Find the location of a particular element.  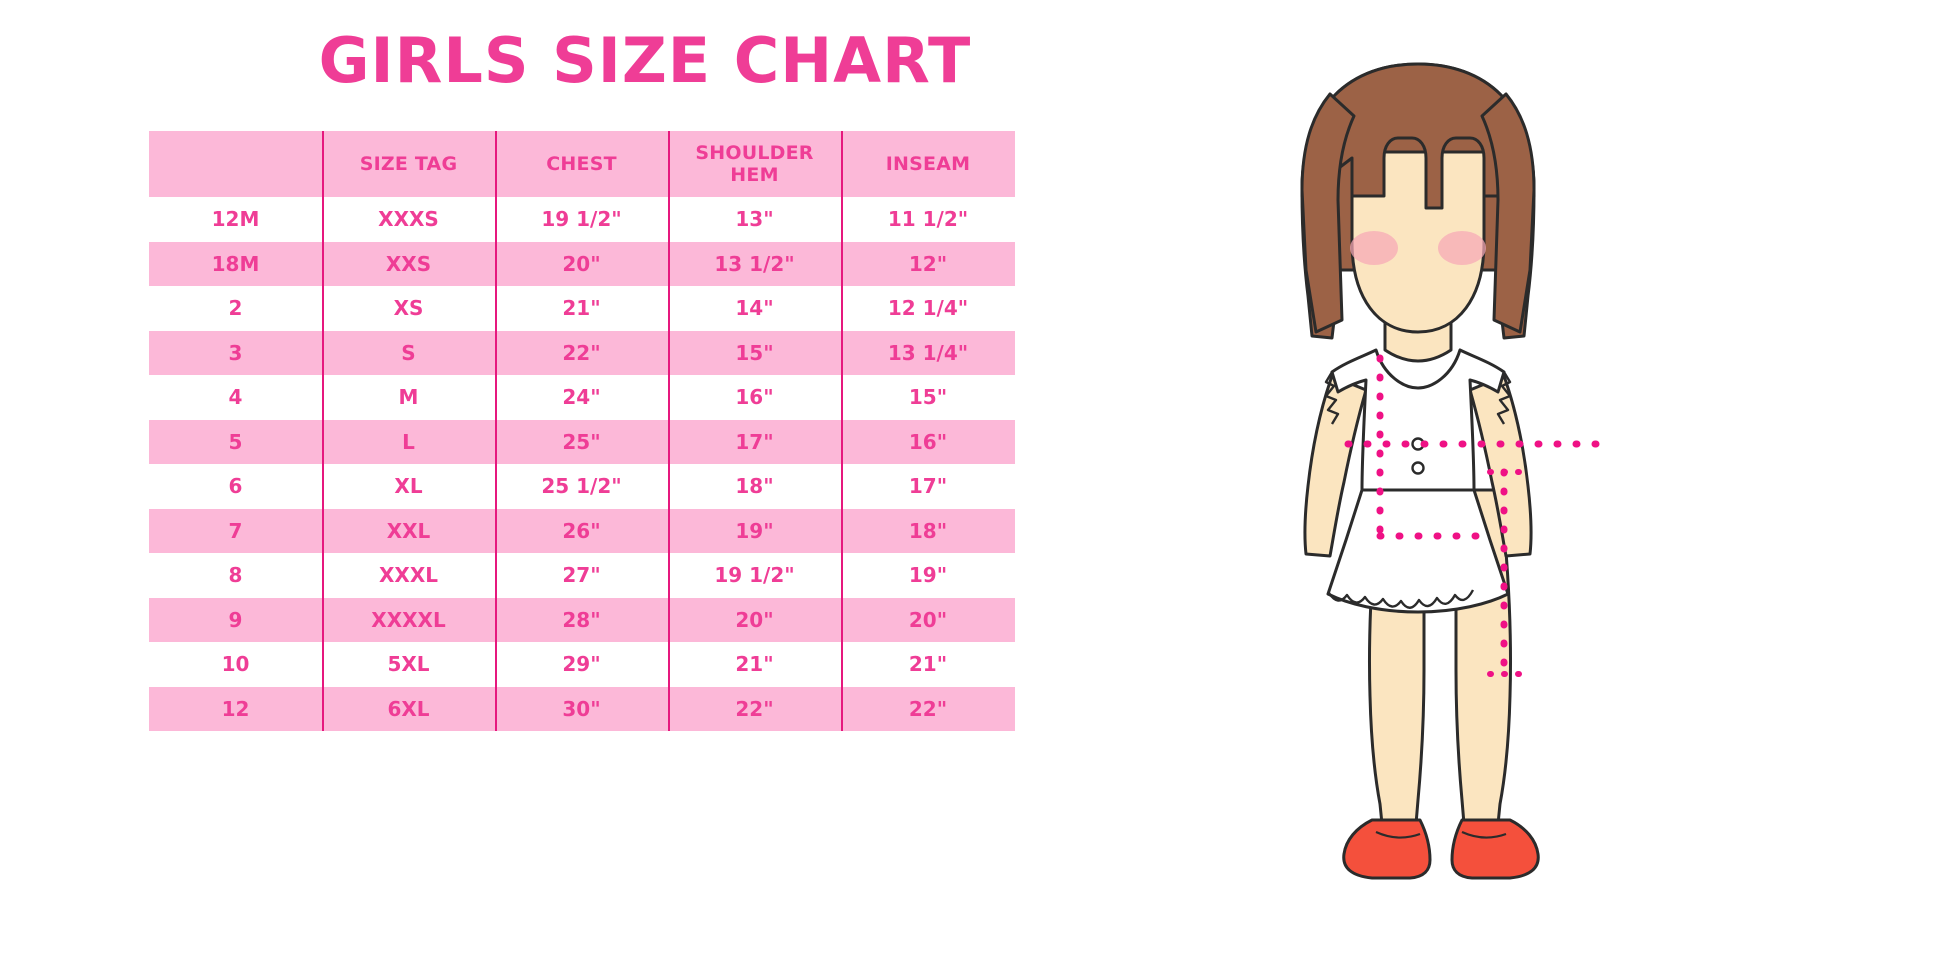

cell-size-tag: 6XL is located at coordinates (408, 709).